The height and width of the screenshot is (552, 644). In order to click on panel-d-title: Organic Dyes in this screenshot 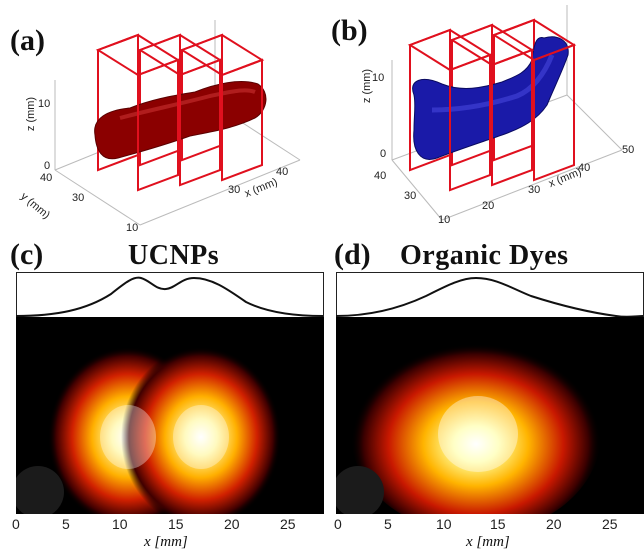, I will do `click(484, 255)`.